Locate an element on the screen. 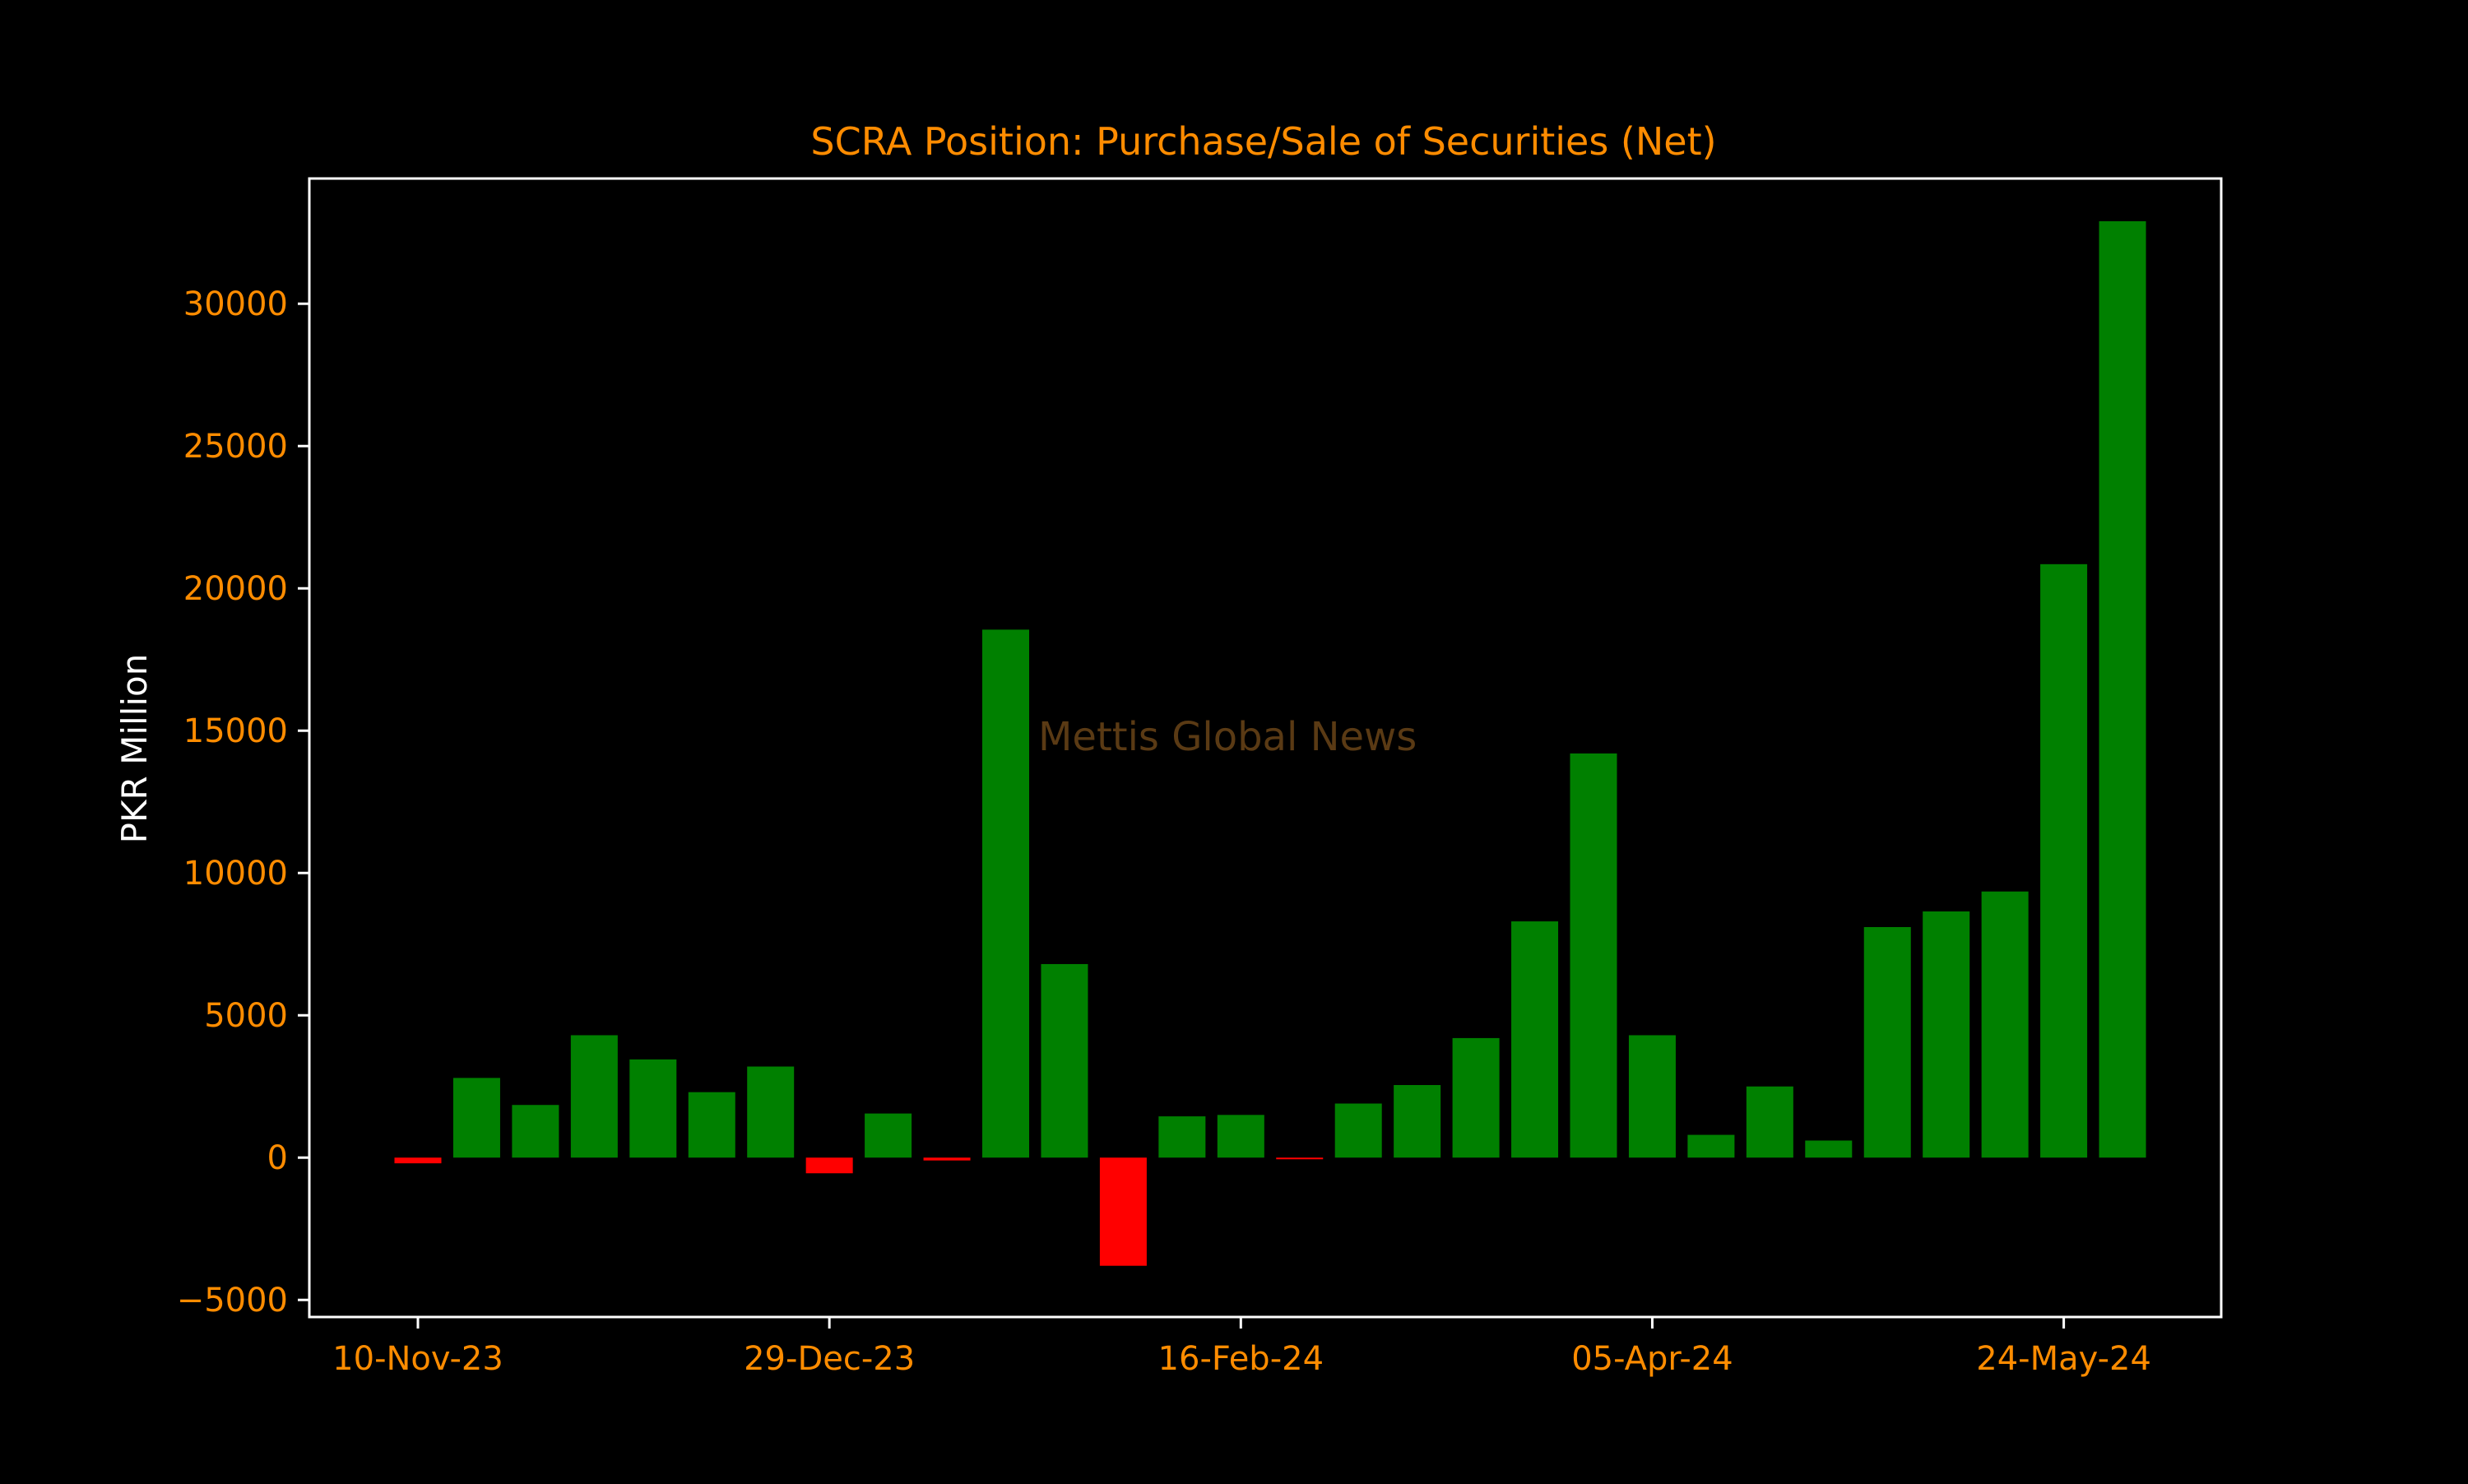 The width and height of the screenshot is (2468, 1484). x-tick-label: 24-May-24 is located at coordinates (2063, 1359).